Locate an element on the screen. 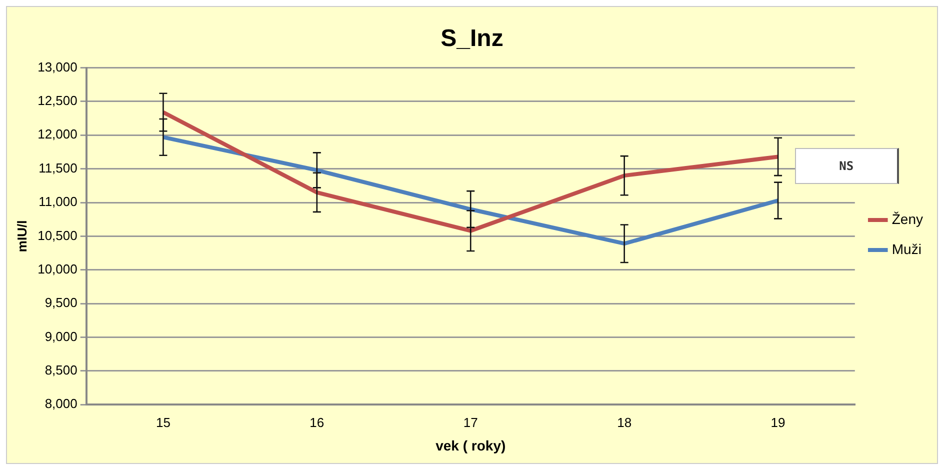 The width and height of the screenshot is (943, 468). y-axis-title: mIU/l is located at coordinates (22, 236).